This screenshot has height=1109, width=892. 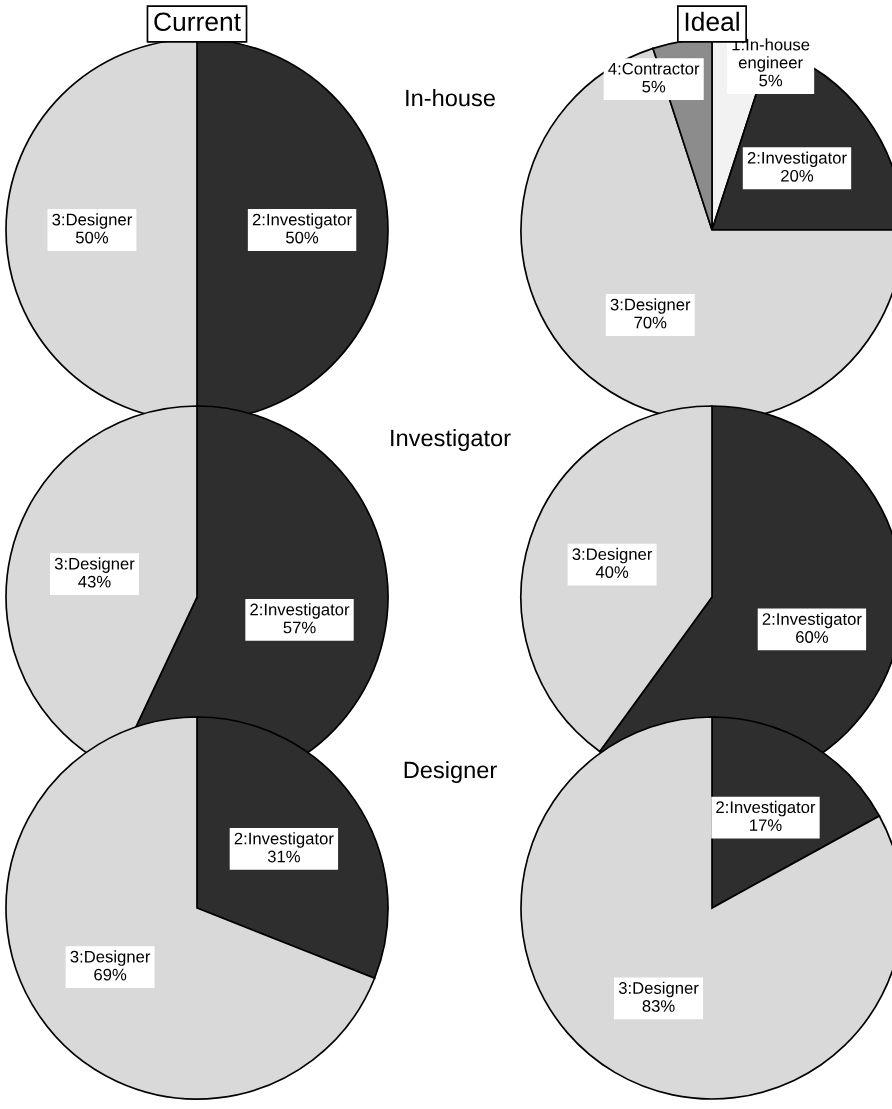 I want to click on chart-title: Current, so click(x=197, y=22).